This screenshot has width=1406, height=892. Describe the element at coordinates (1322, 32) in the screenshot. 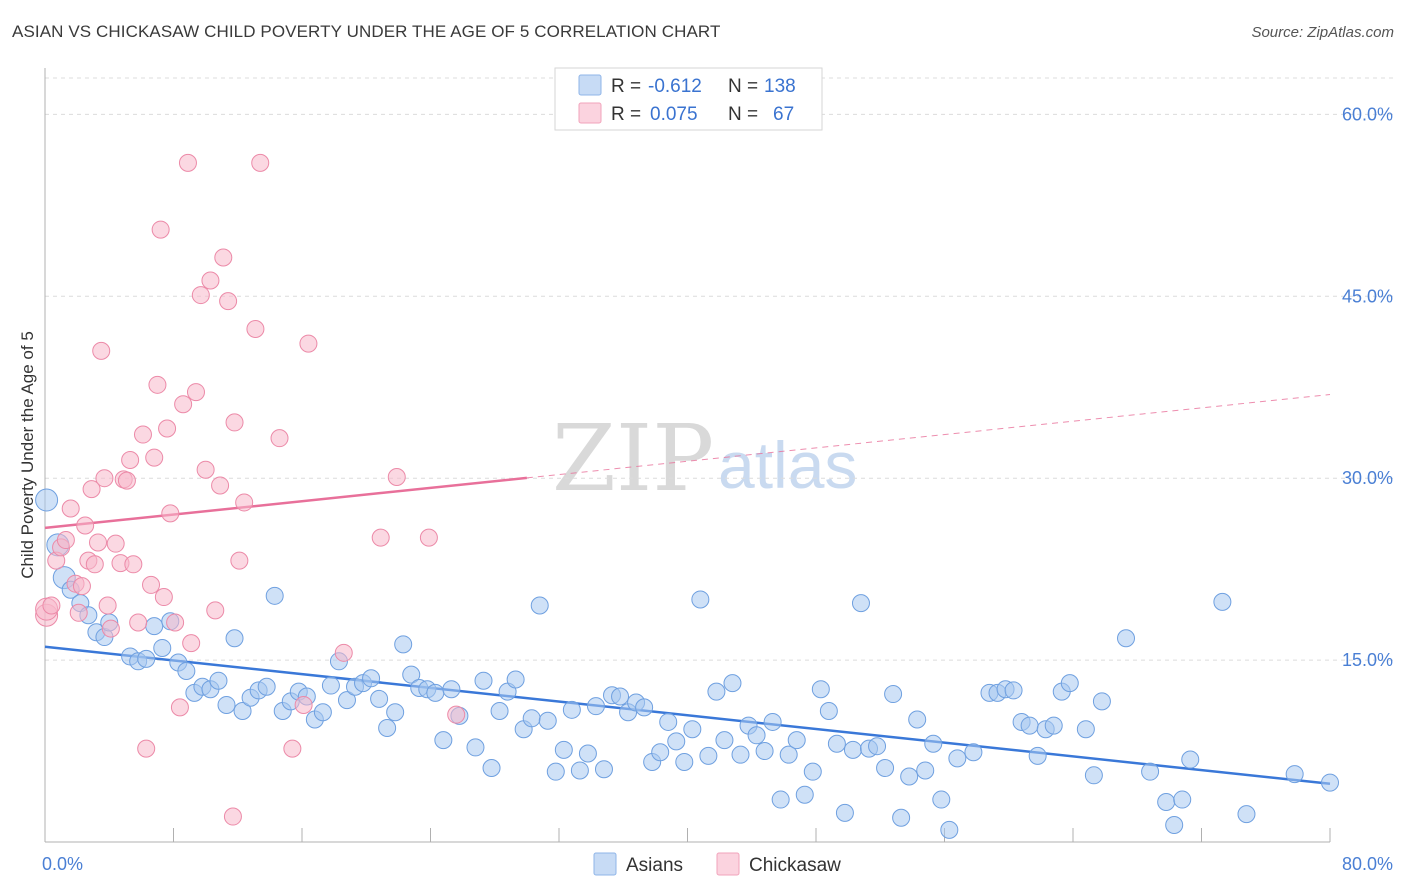

I see `source-credit: Source: ZipAtlas.com` at that location.